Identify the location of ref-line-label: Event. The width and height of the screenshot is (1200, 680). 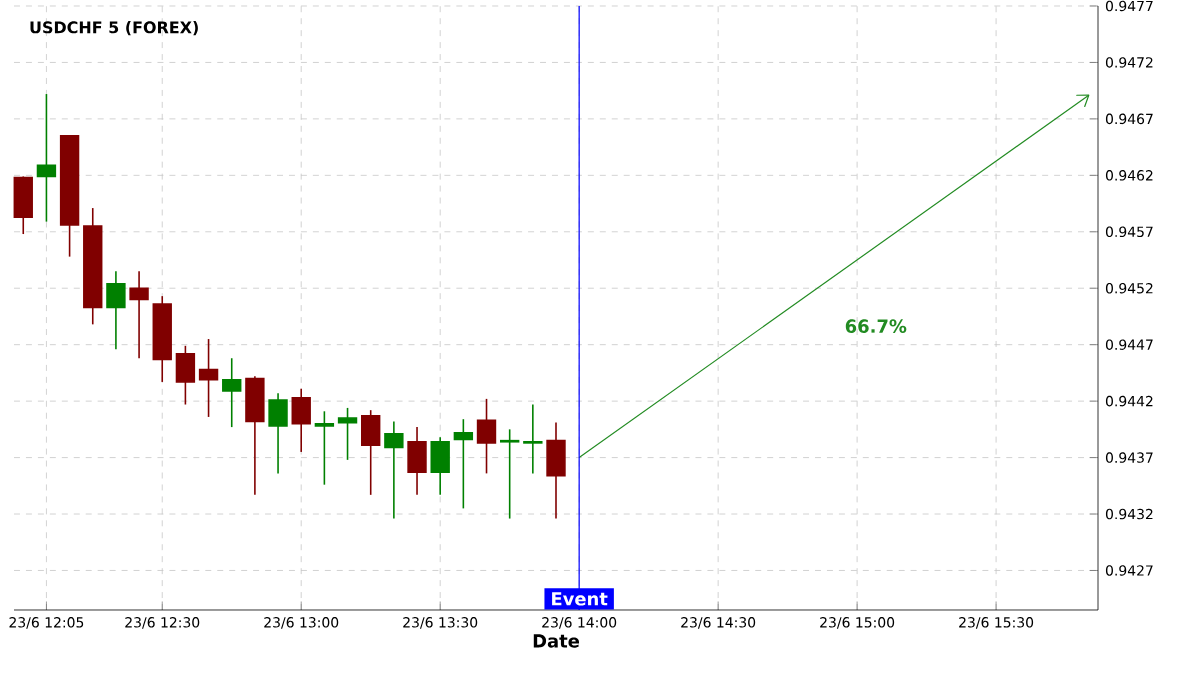
(580, 599).